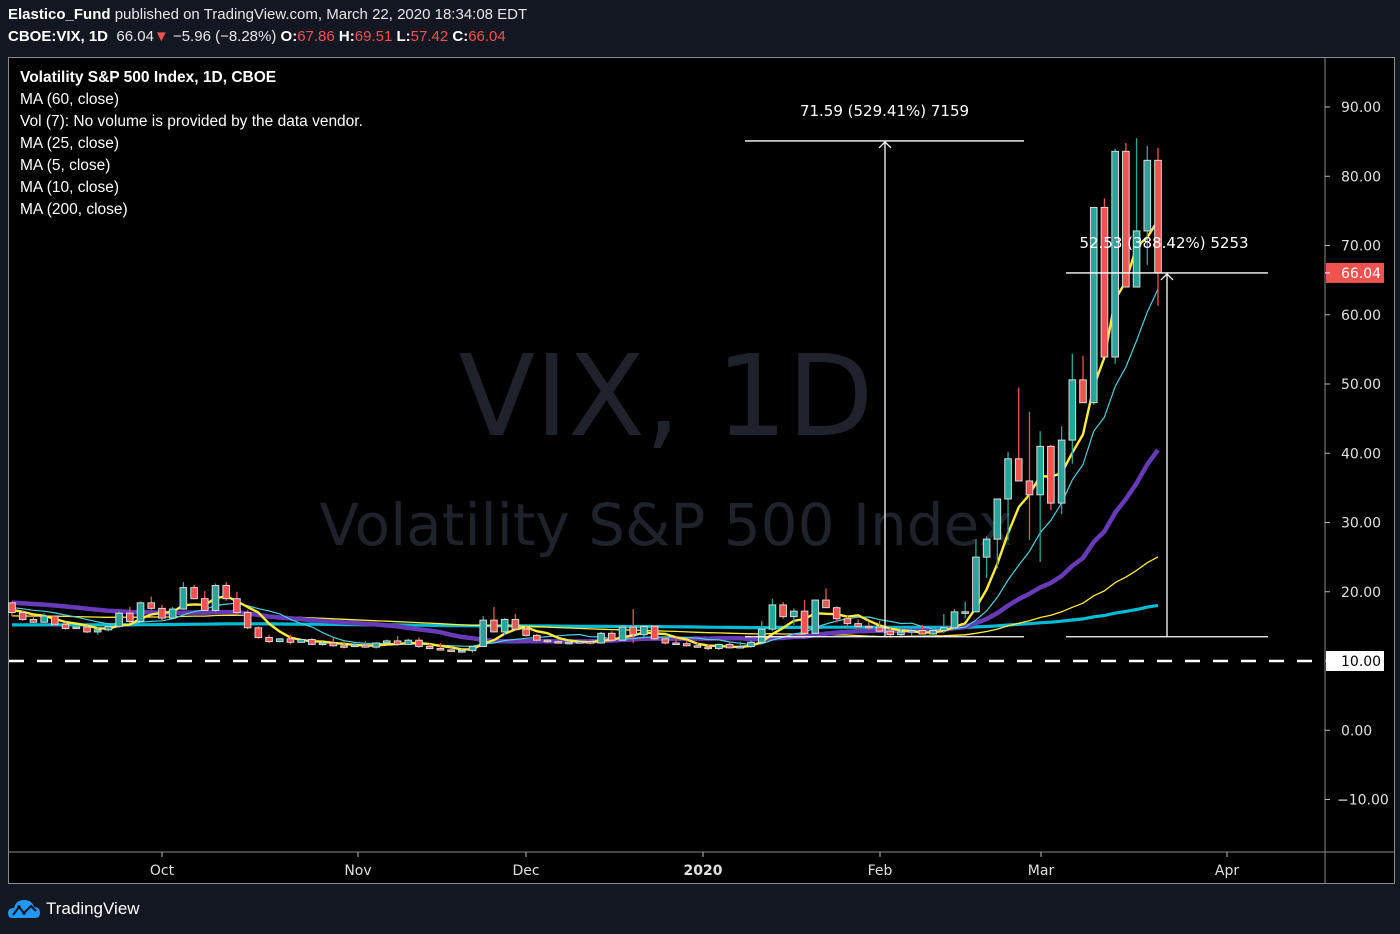 This screenshot has width=1400, height=934. What do you see at coordinates (93, 908) in the screenshot?
I see `brand-name: TradingView` at bounding box center [93, 908].